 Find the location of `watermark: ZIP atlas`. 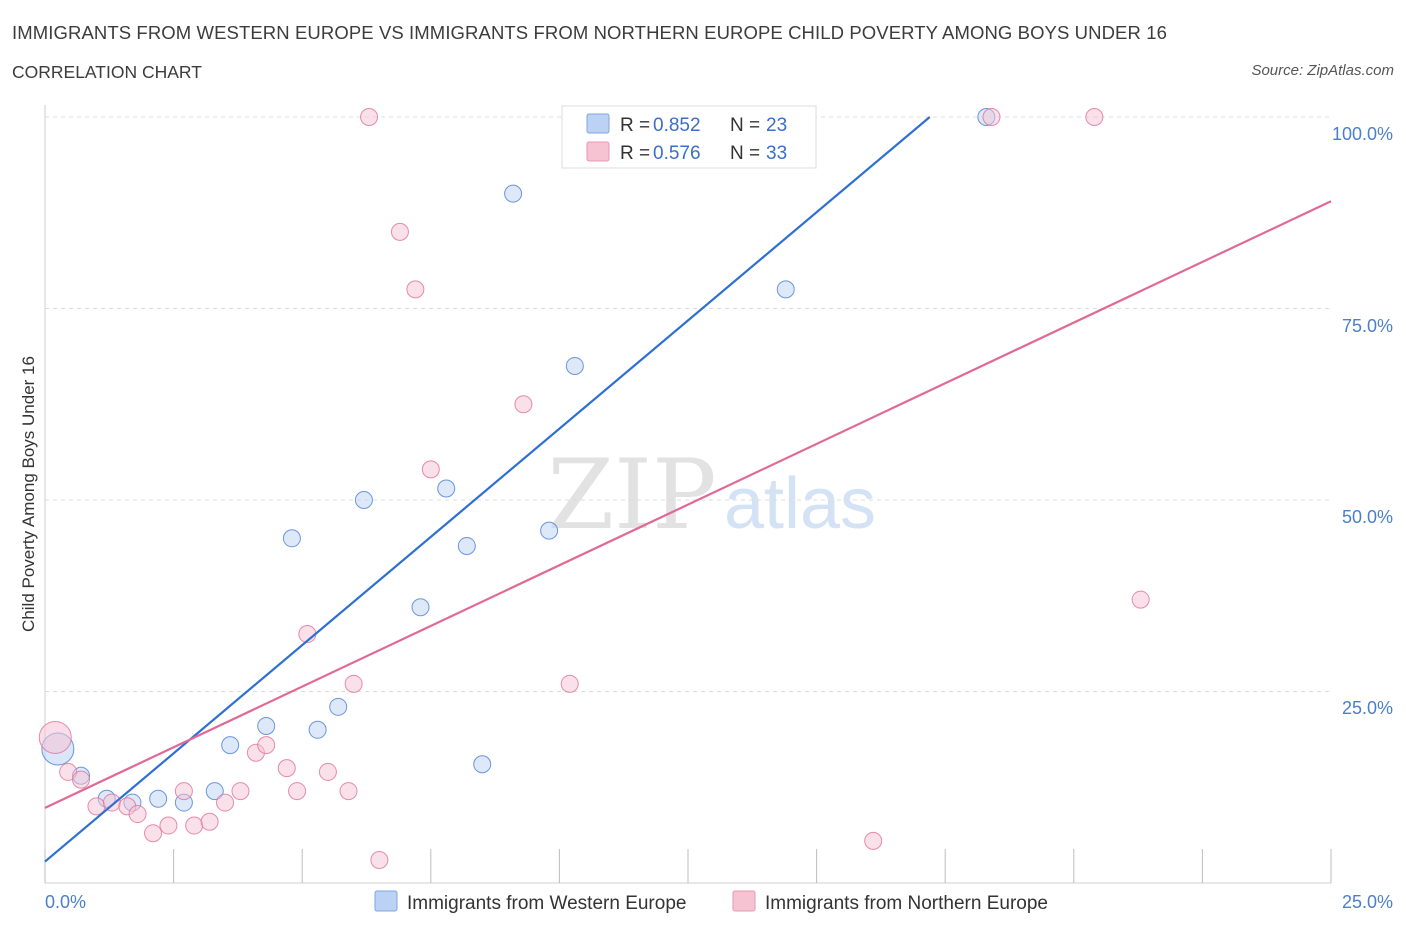

watermark: ZIP atlas is located at coordinates (711, 495).